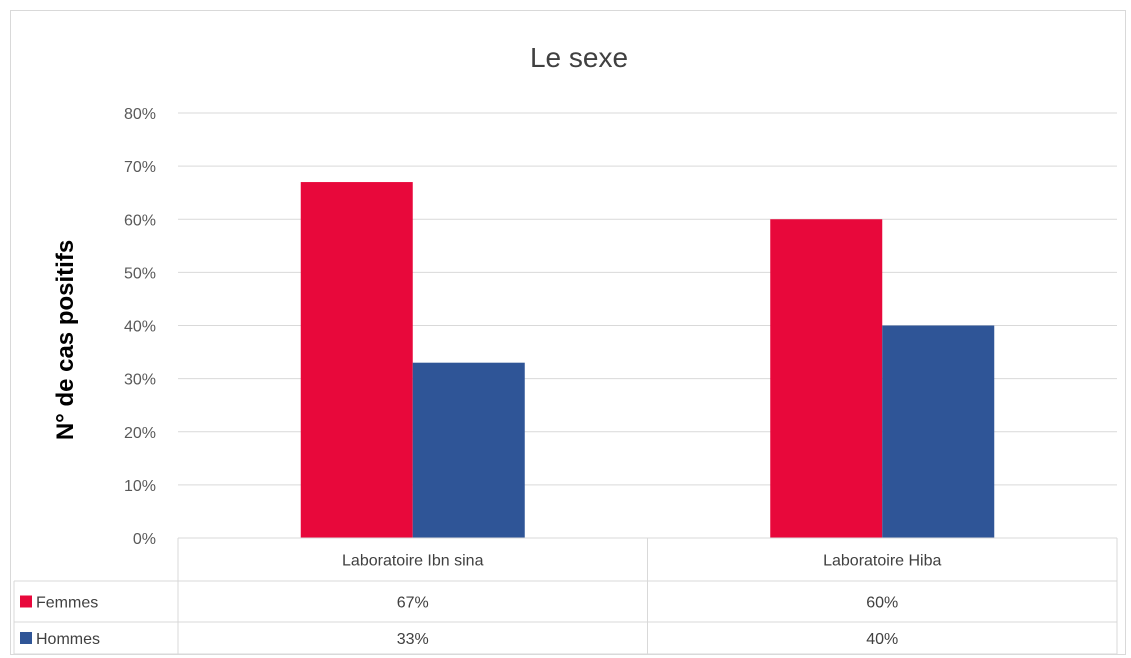 This screenshot has width=1131, height=658. What do you see at coordinates (882, 639) in the screenshot?
I see `data-label: 40%` at bounding box center [882, 639].